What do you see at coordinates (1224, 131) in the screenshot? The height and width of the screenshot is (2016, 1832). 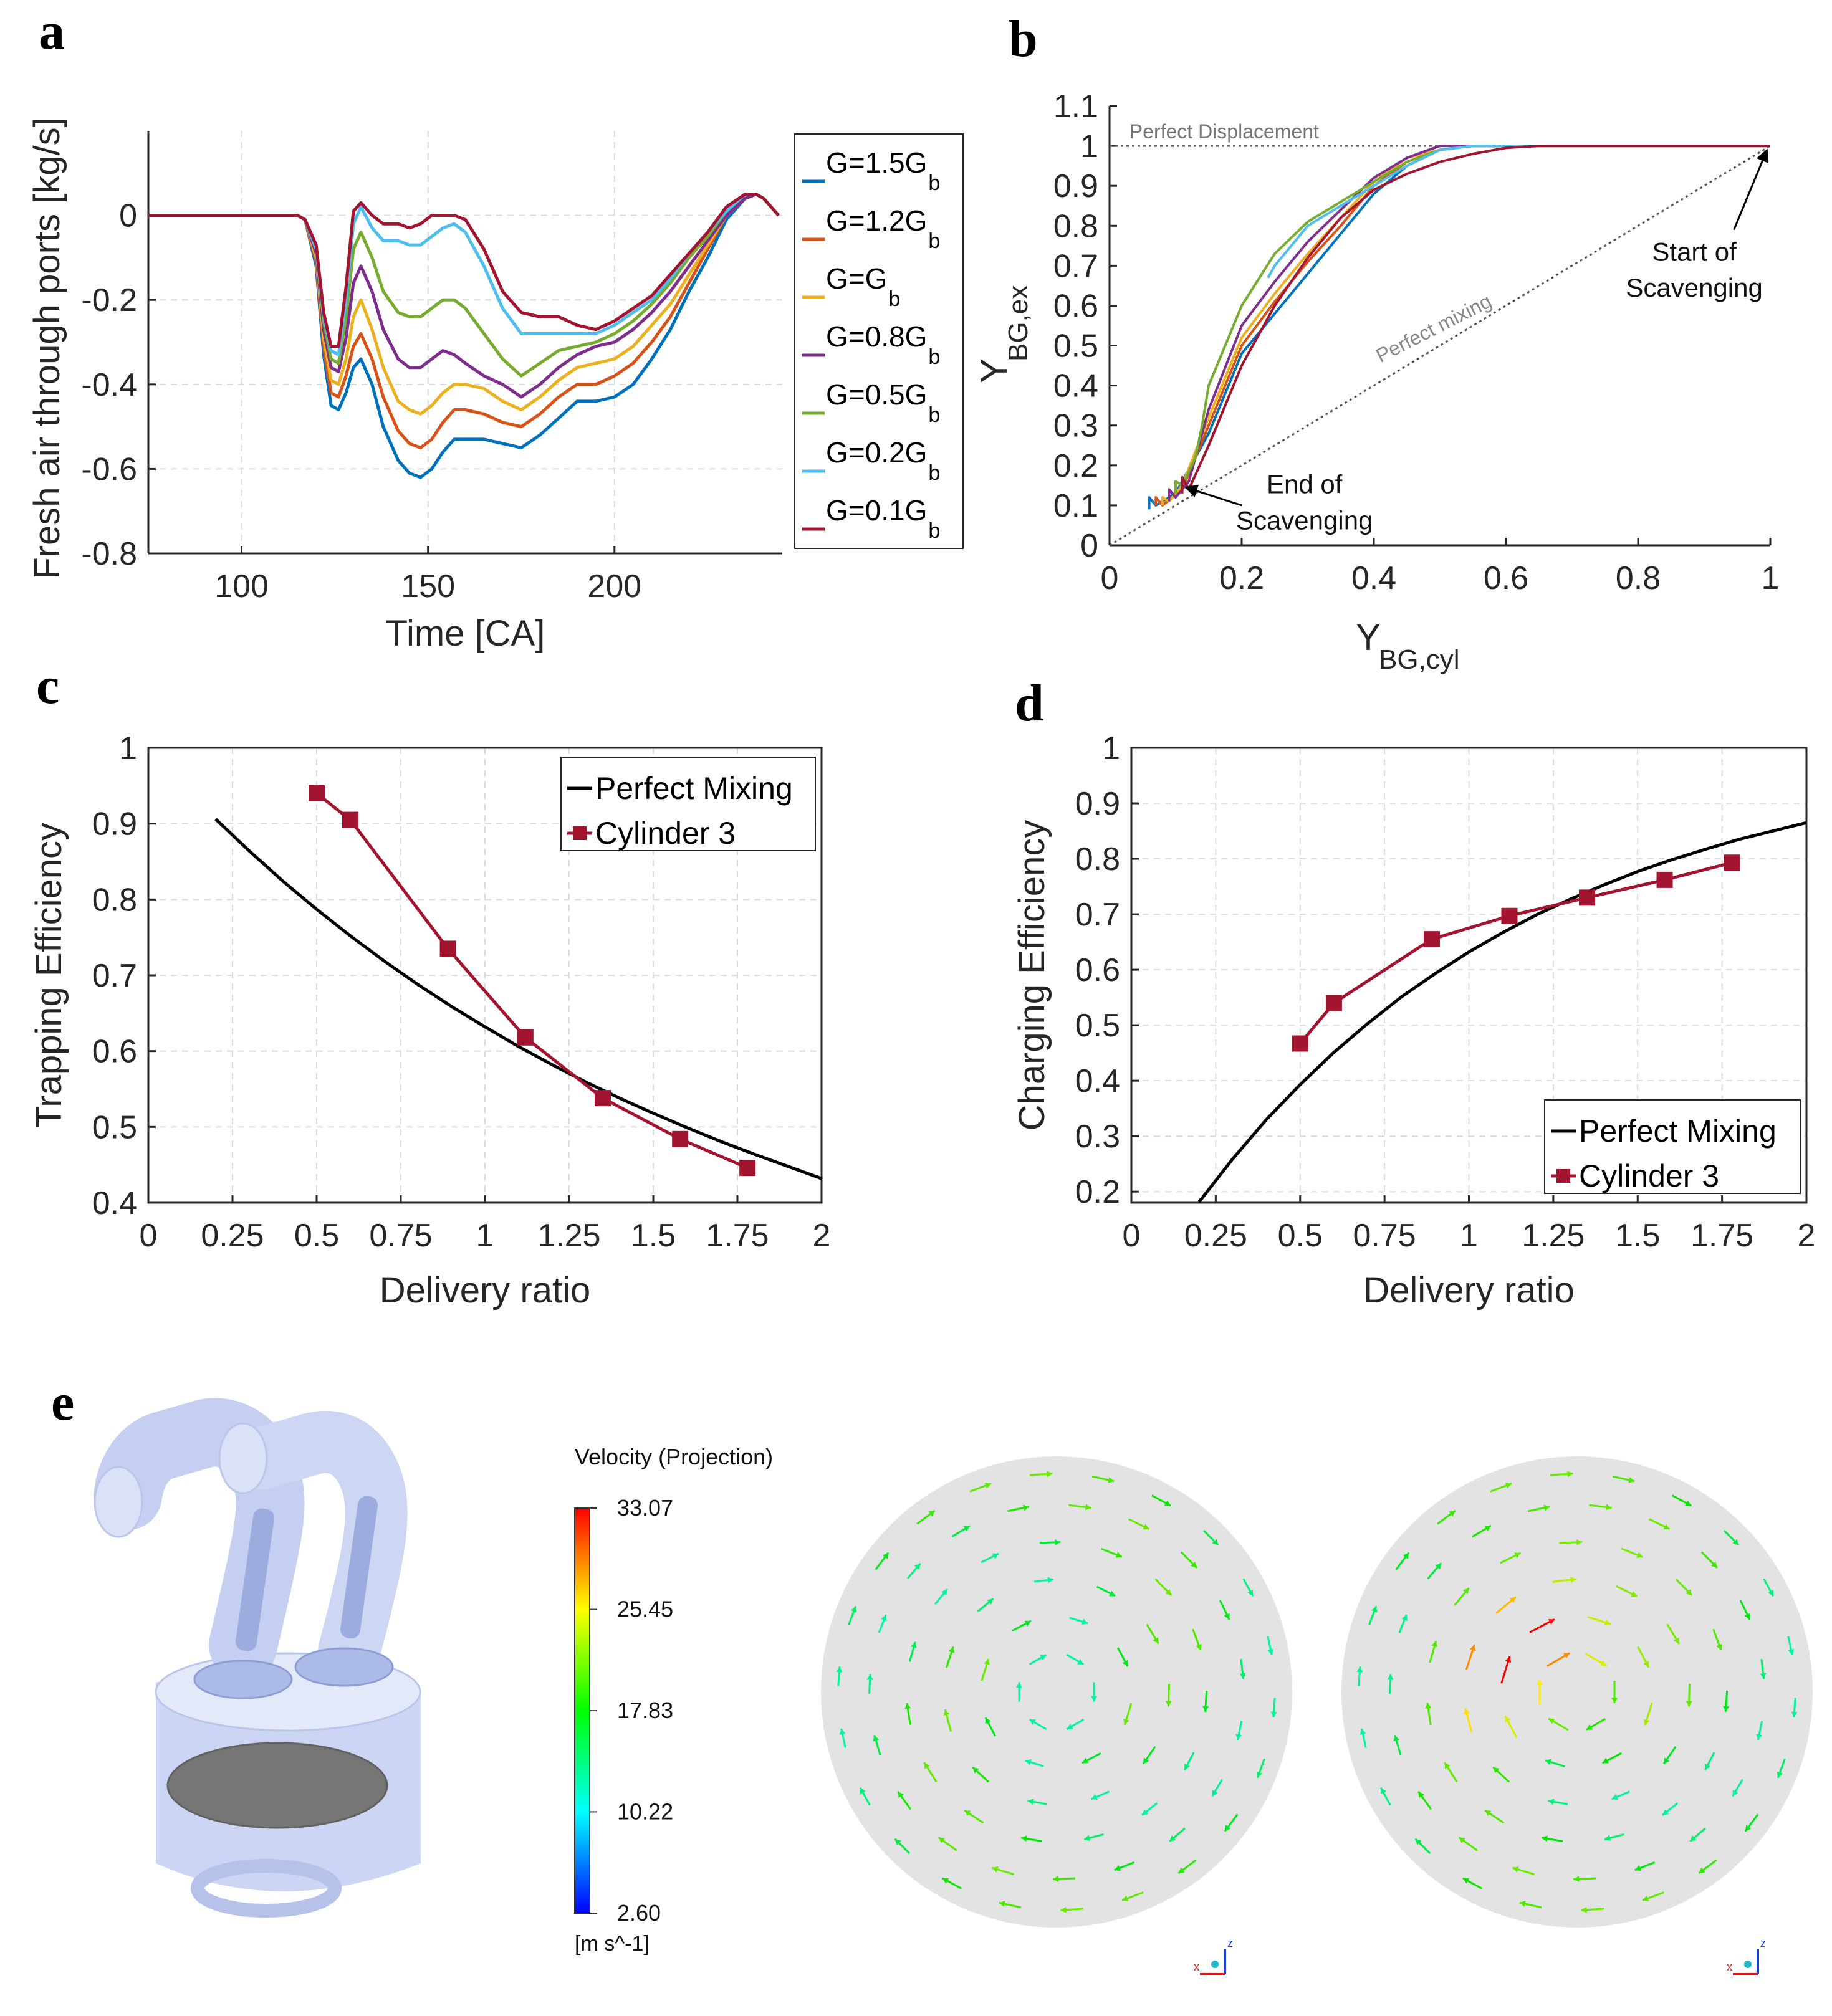 I see `annotation-perfect-displacement: Perfect Displacement` at bounding box center [1224, 131].